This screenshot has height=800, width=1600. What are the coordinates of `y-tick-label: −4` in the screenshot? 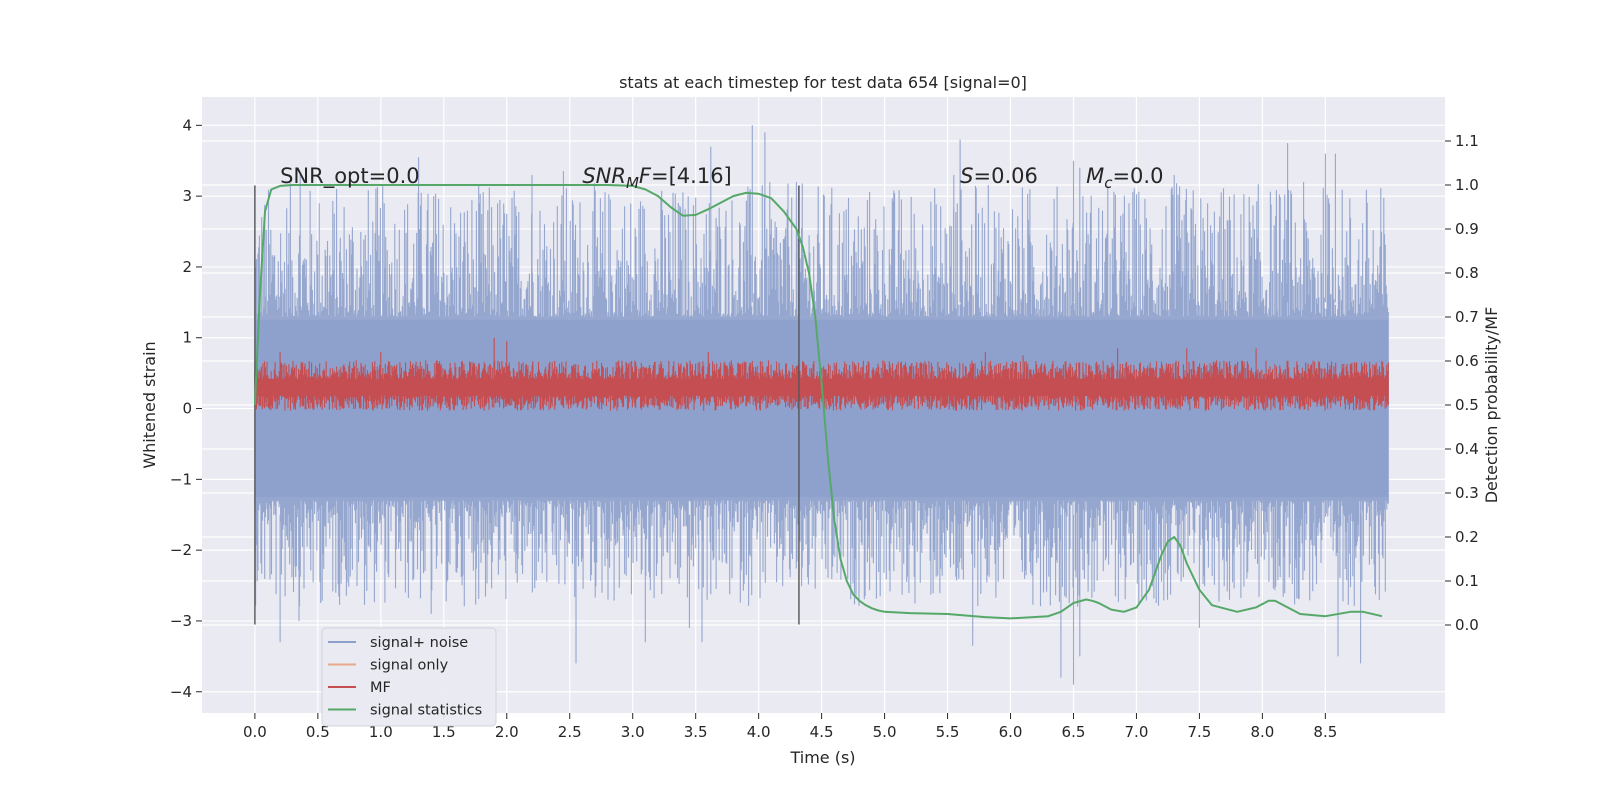 It's located at (181, 692).